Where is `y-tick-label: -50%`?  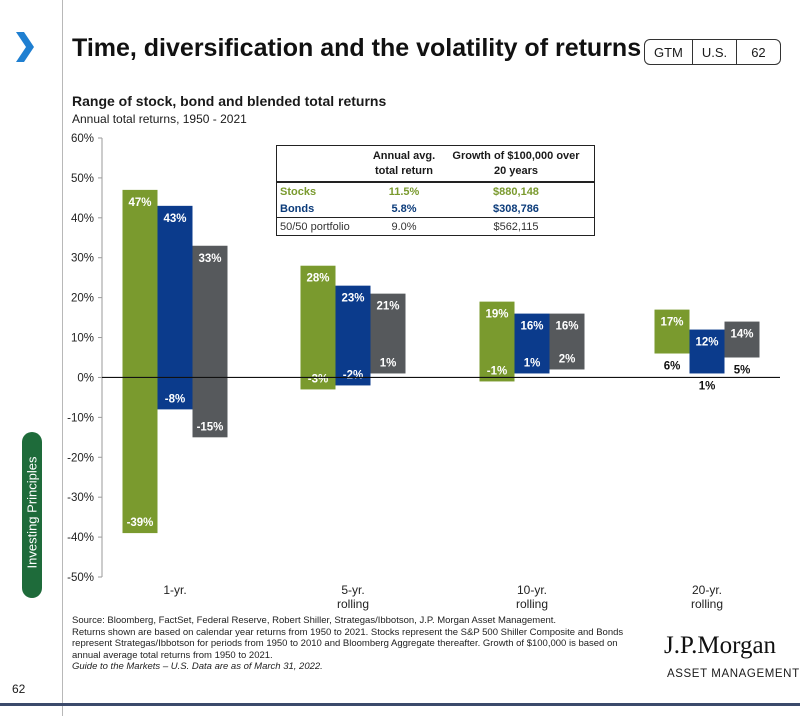
y-tick-label: -50% is located at coordinates (80, 578).